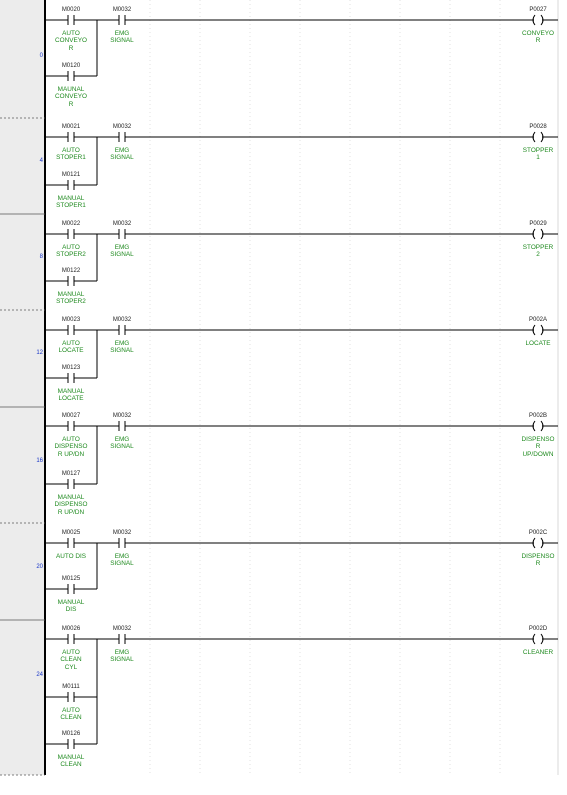 This screenshot has height=795, width=567. I want to click on contact-address: M0022, so click(71, 224).